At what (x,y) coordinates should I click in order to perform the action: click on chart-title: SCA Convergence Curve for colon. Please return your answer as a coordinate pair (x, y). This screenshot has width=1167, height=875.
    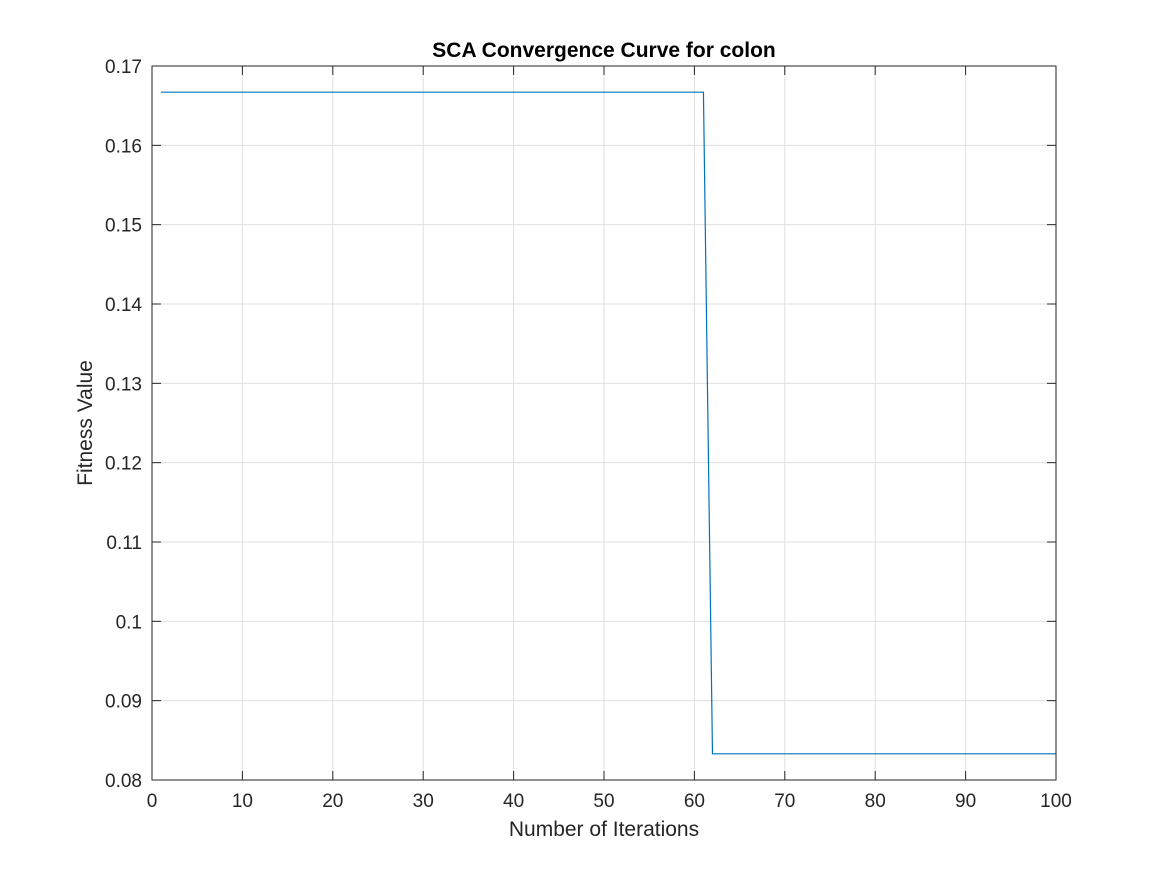
    Looking at the image, I should click on (603, 50).